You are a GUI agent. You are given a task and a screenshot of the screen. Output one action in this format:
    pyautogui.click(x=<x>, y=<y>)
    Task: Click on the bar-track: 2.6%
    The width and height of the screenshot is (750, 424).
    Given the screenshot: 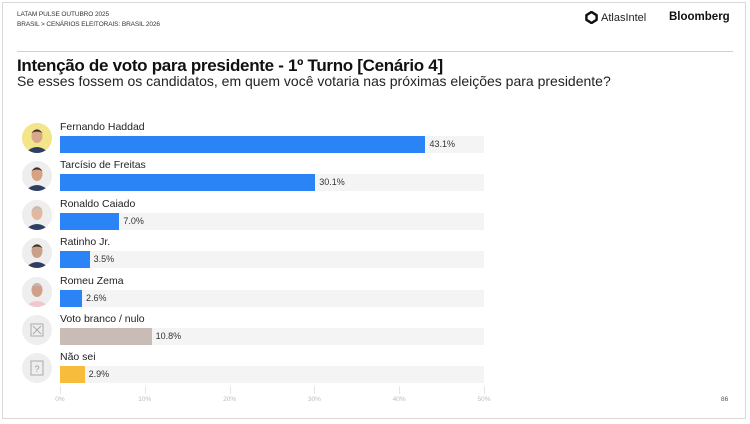 What is the action you would take?
    pyautogui.click(x=272, y=298)
    